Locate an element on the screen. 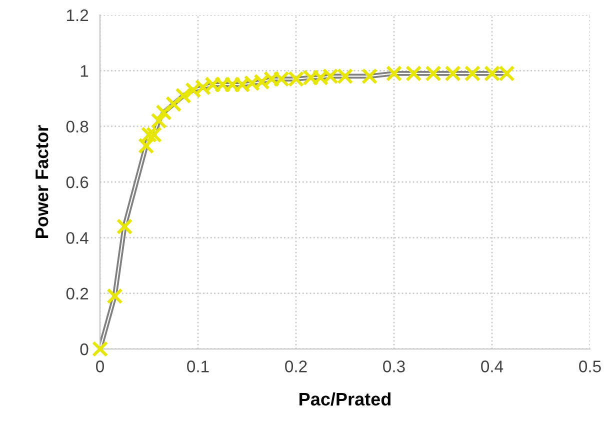 The height and width of the screenshot is (435, 604). x-tick-label: 0.5 is located at coordinates (590, 366).